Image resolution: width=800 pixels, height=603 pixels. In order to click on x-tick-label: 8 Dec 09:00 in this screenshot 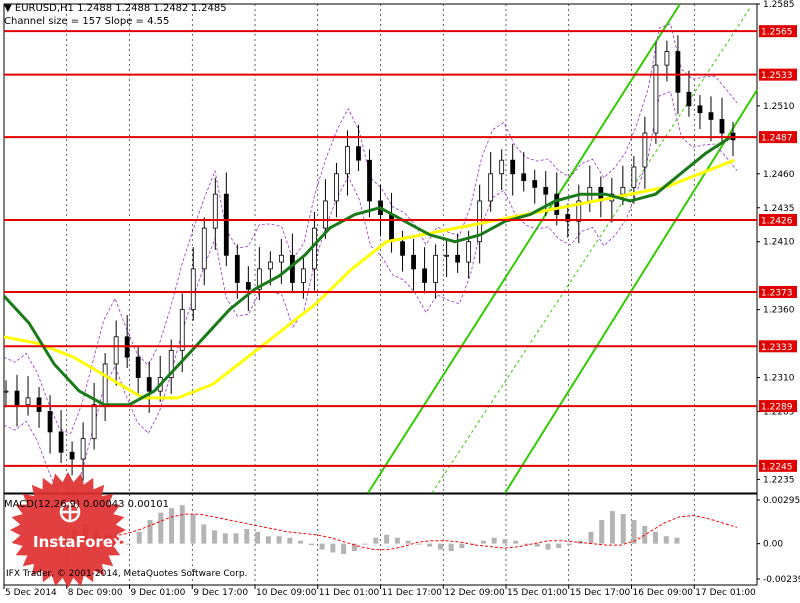, I will do `click(95, 593)`.